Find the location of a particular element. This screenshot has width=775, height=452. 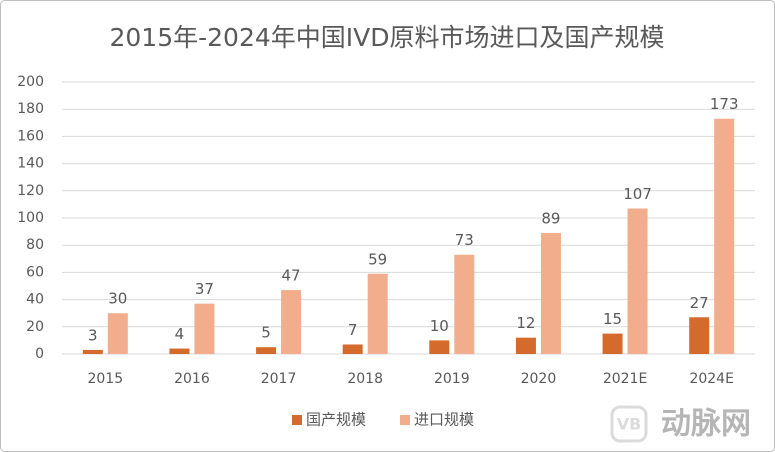

value-label: 15 is located at coordinates (612, 319).